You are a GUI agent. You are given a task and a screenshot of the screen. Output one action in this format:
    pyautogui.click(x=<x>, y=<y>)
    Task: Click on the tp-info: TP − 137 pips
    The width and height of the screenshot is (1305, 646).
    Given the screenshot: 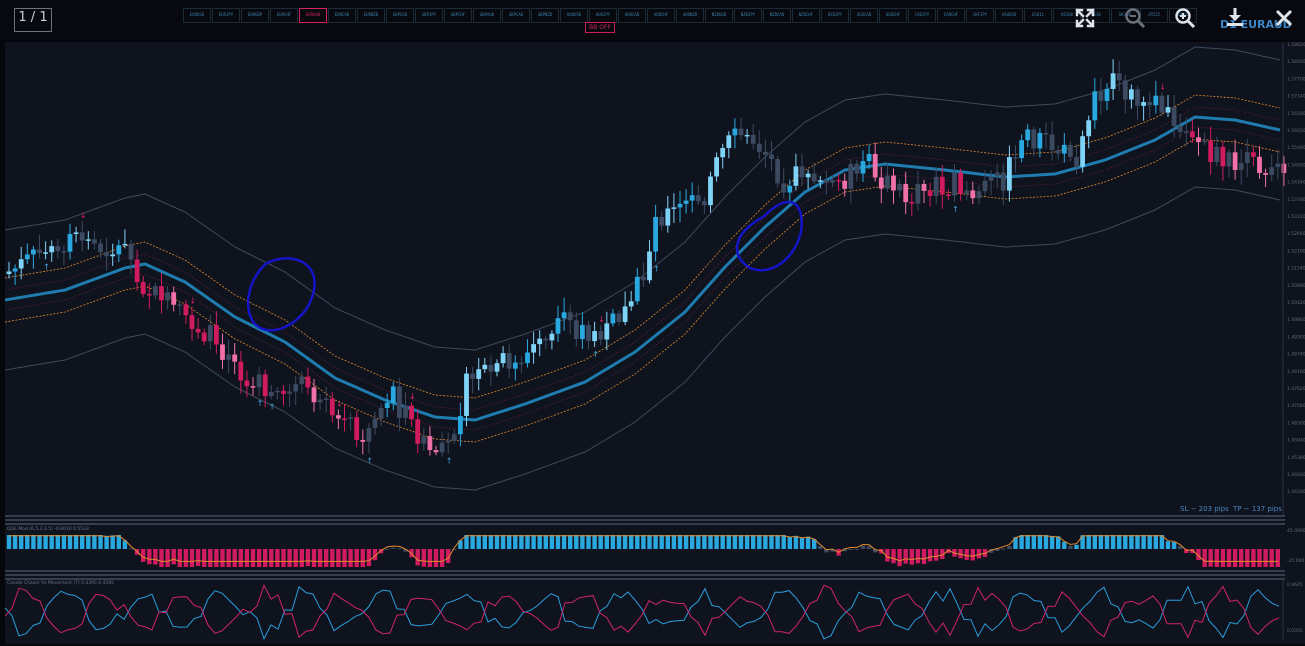 What is the action you would take?
    pyautogui.click(x=1257, y=509)
    